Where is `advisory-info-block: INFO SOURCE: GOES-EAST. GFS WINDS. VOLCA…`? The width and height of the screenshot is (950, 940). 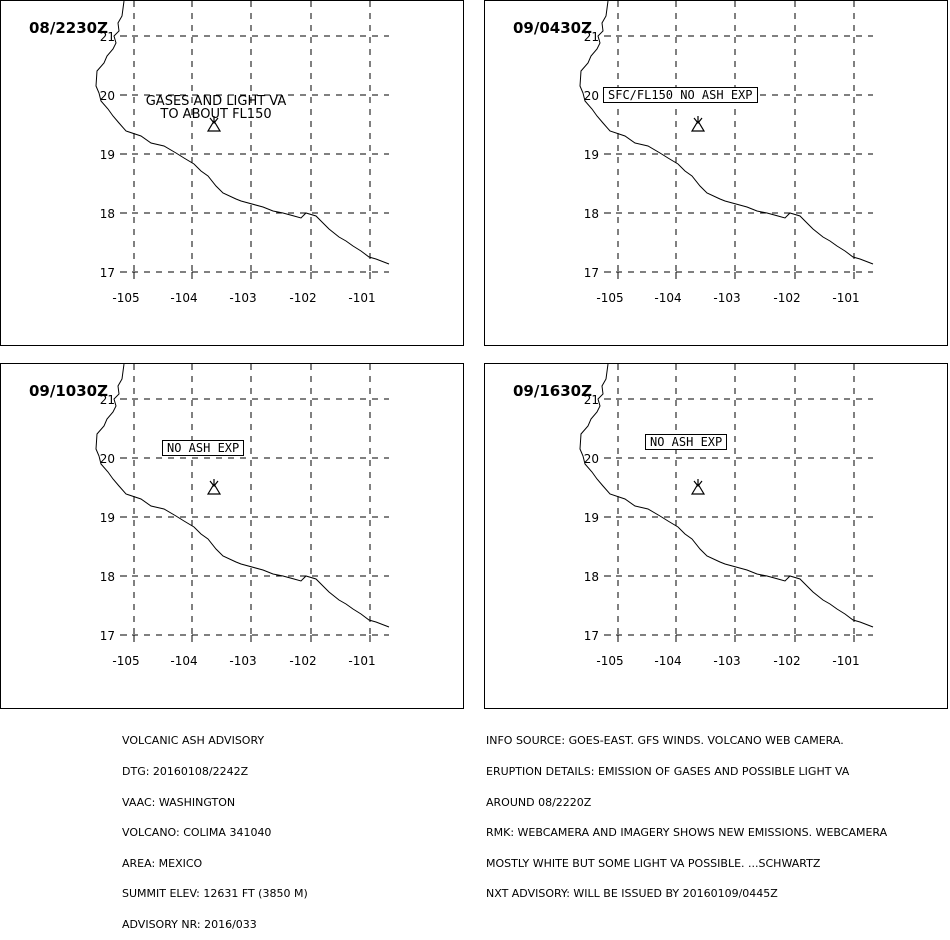
advisory-info-block: INFO SOURCE: GOES-EAST. GFS WINDS. VOLCA… is located at coordinates (686, 813).